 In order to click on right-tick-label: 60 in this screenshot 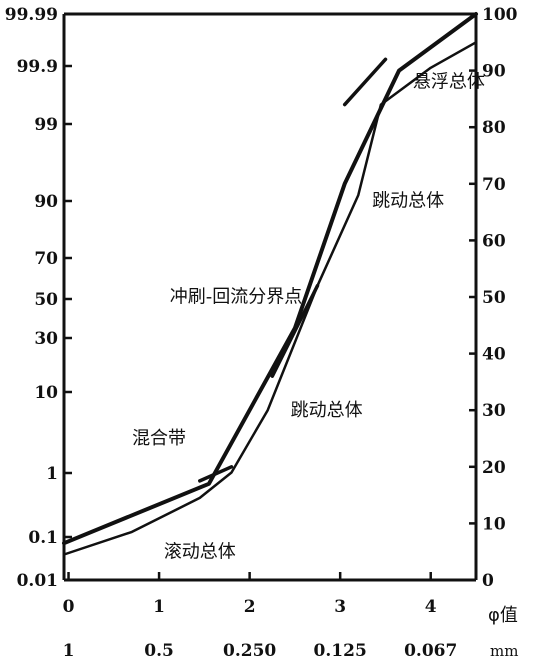, I will do `click(494, 241)`.